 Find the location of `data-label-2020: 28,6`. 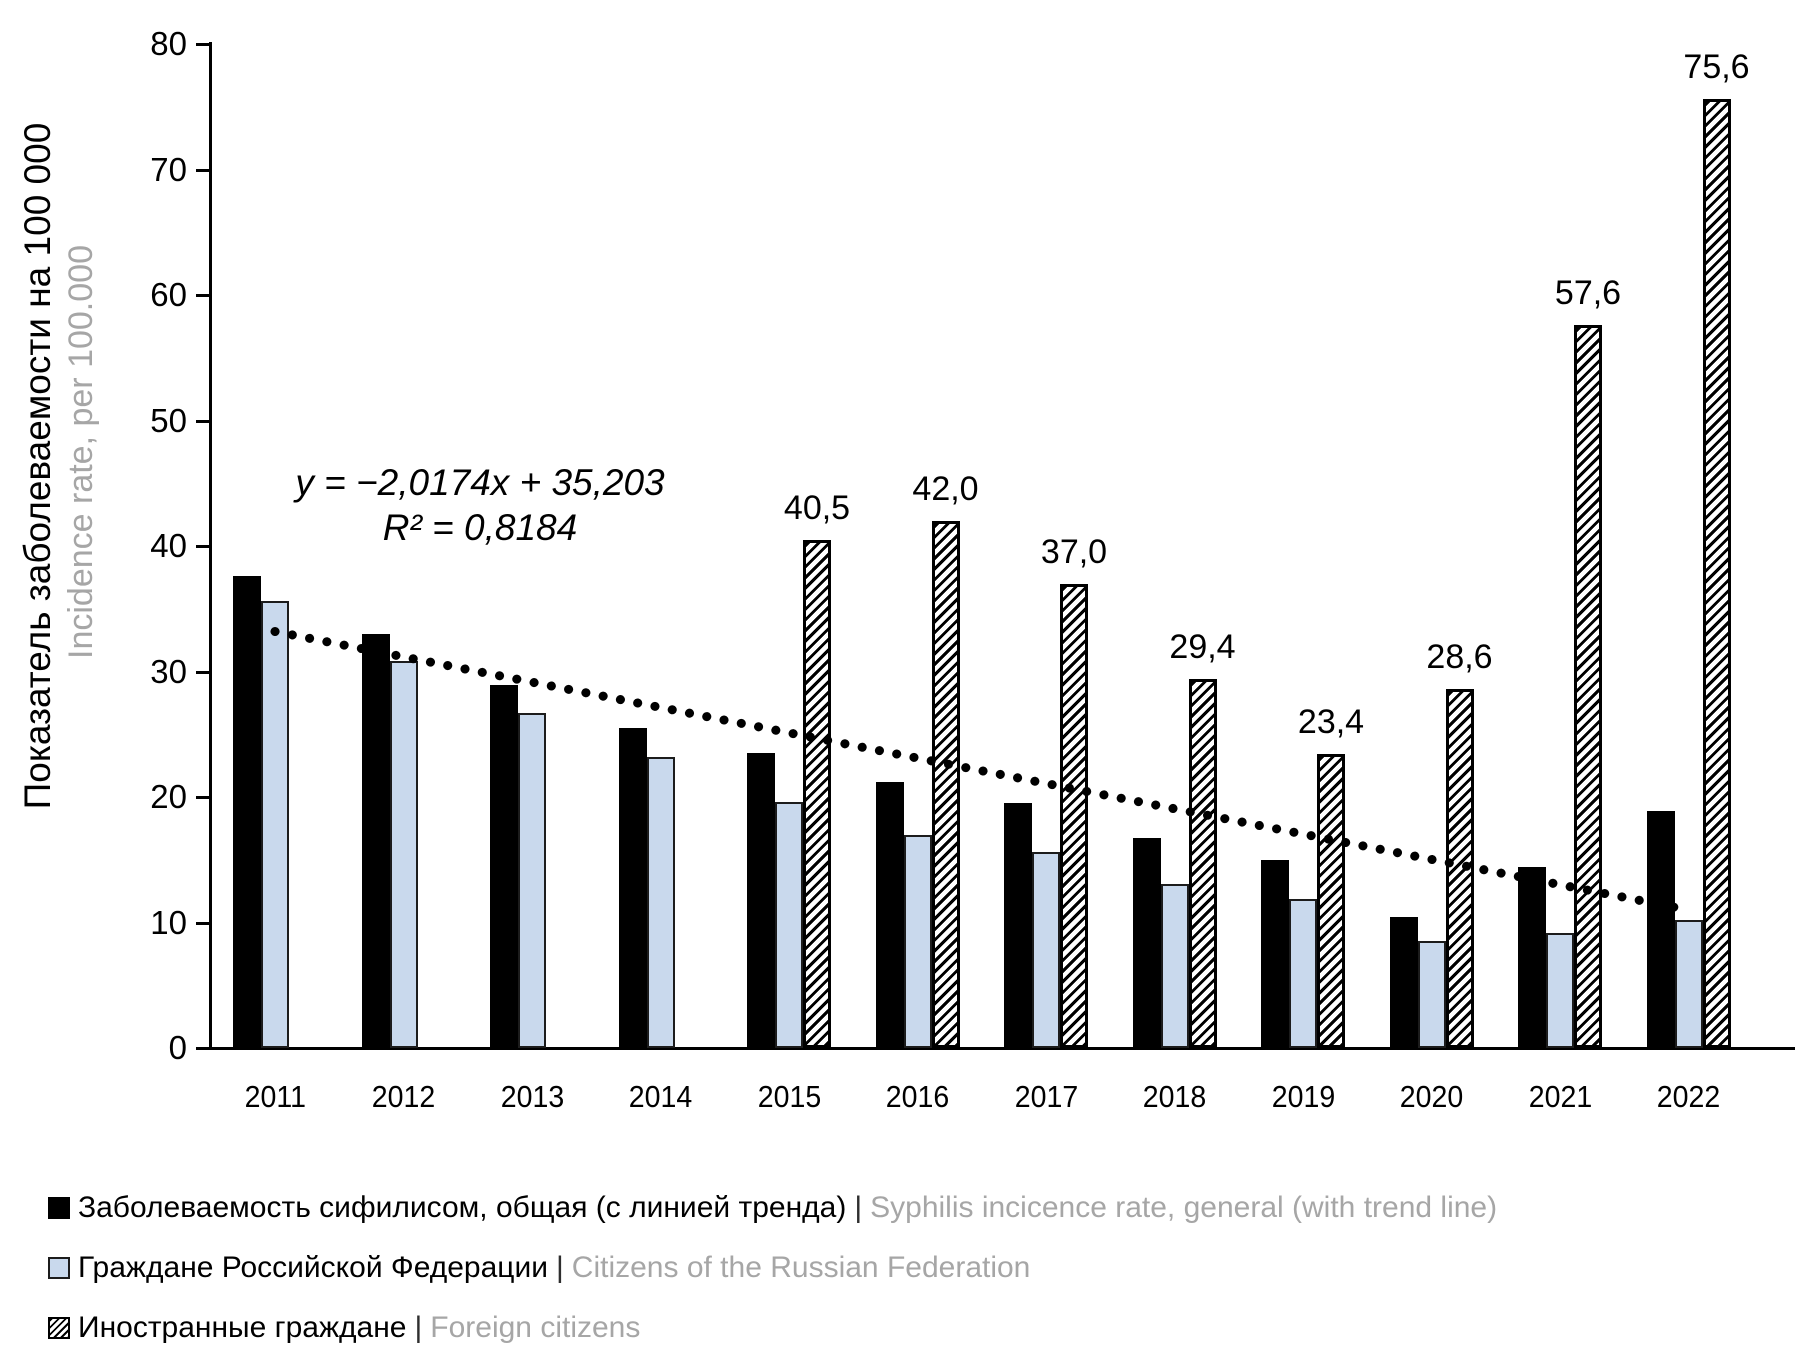

data-label-2020: 28,6 is located at coordinates (1459, 657).